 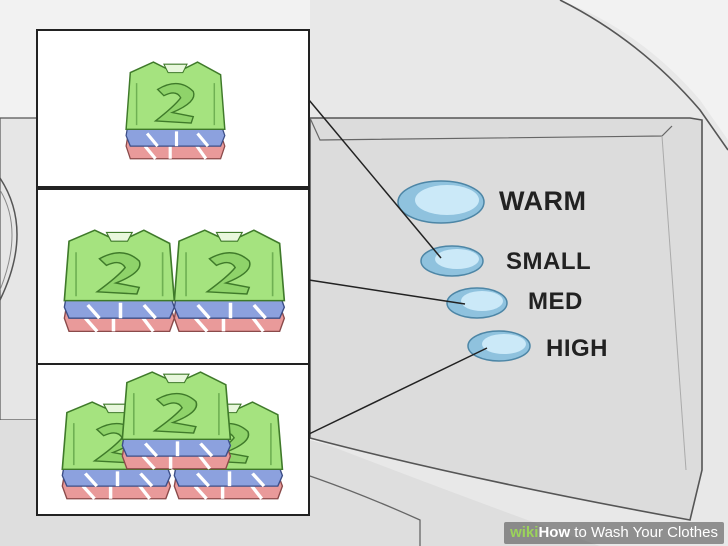 What do you see at coordinates (524, 532) in the screenshot?
I see `watermark-brand: wiki` at bounding box center [524, 532].